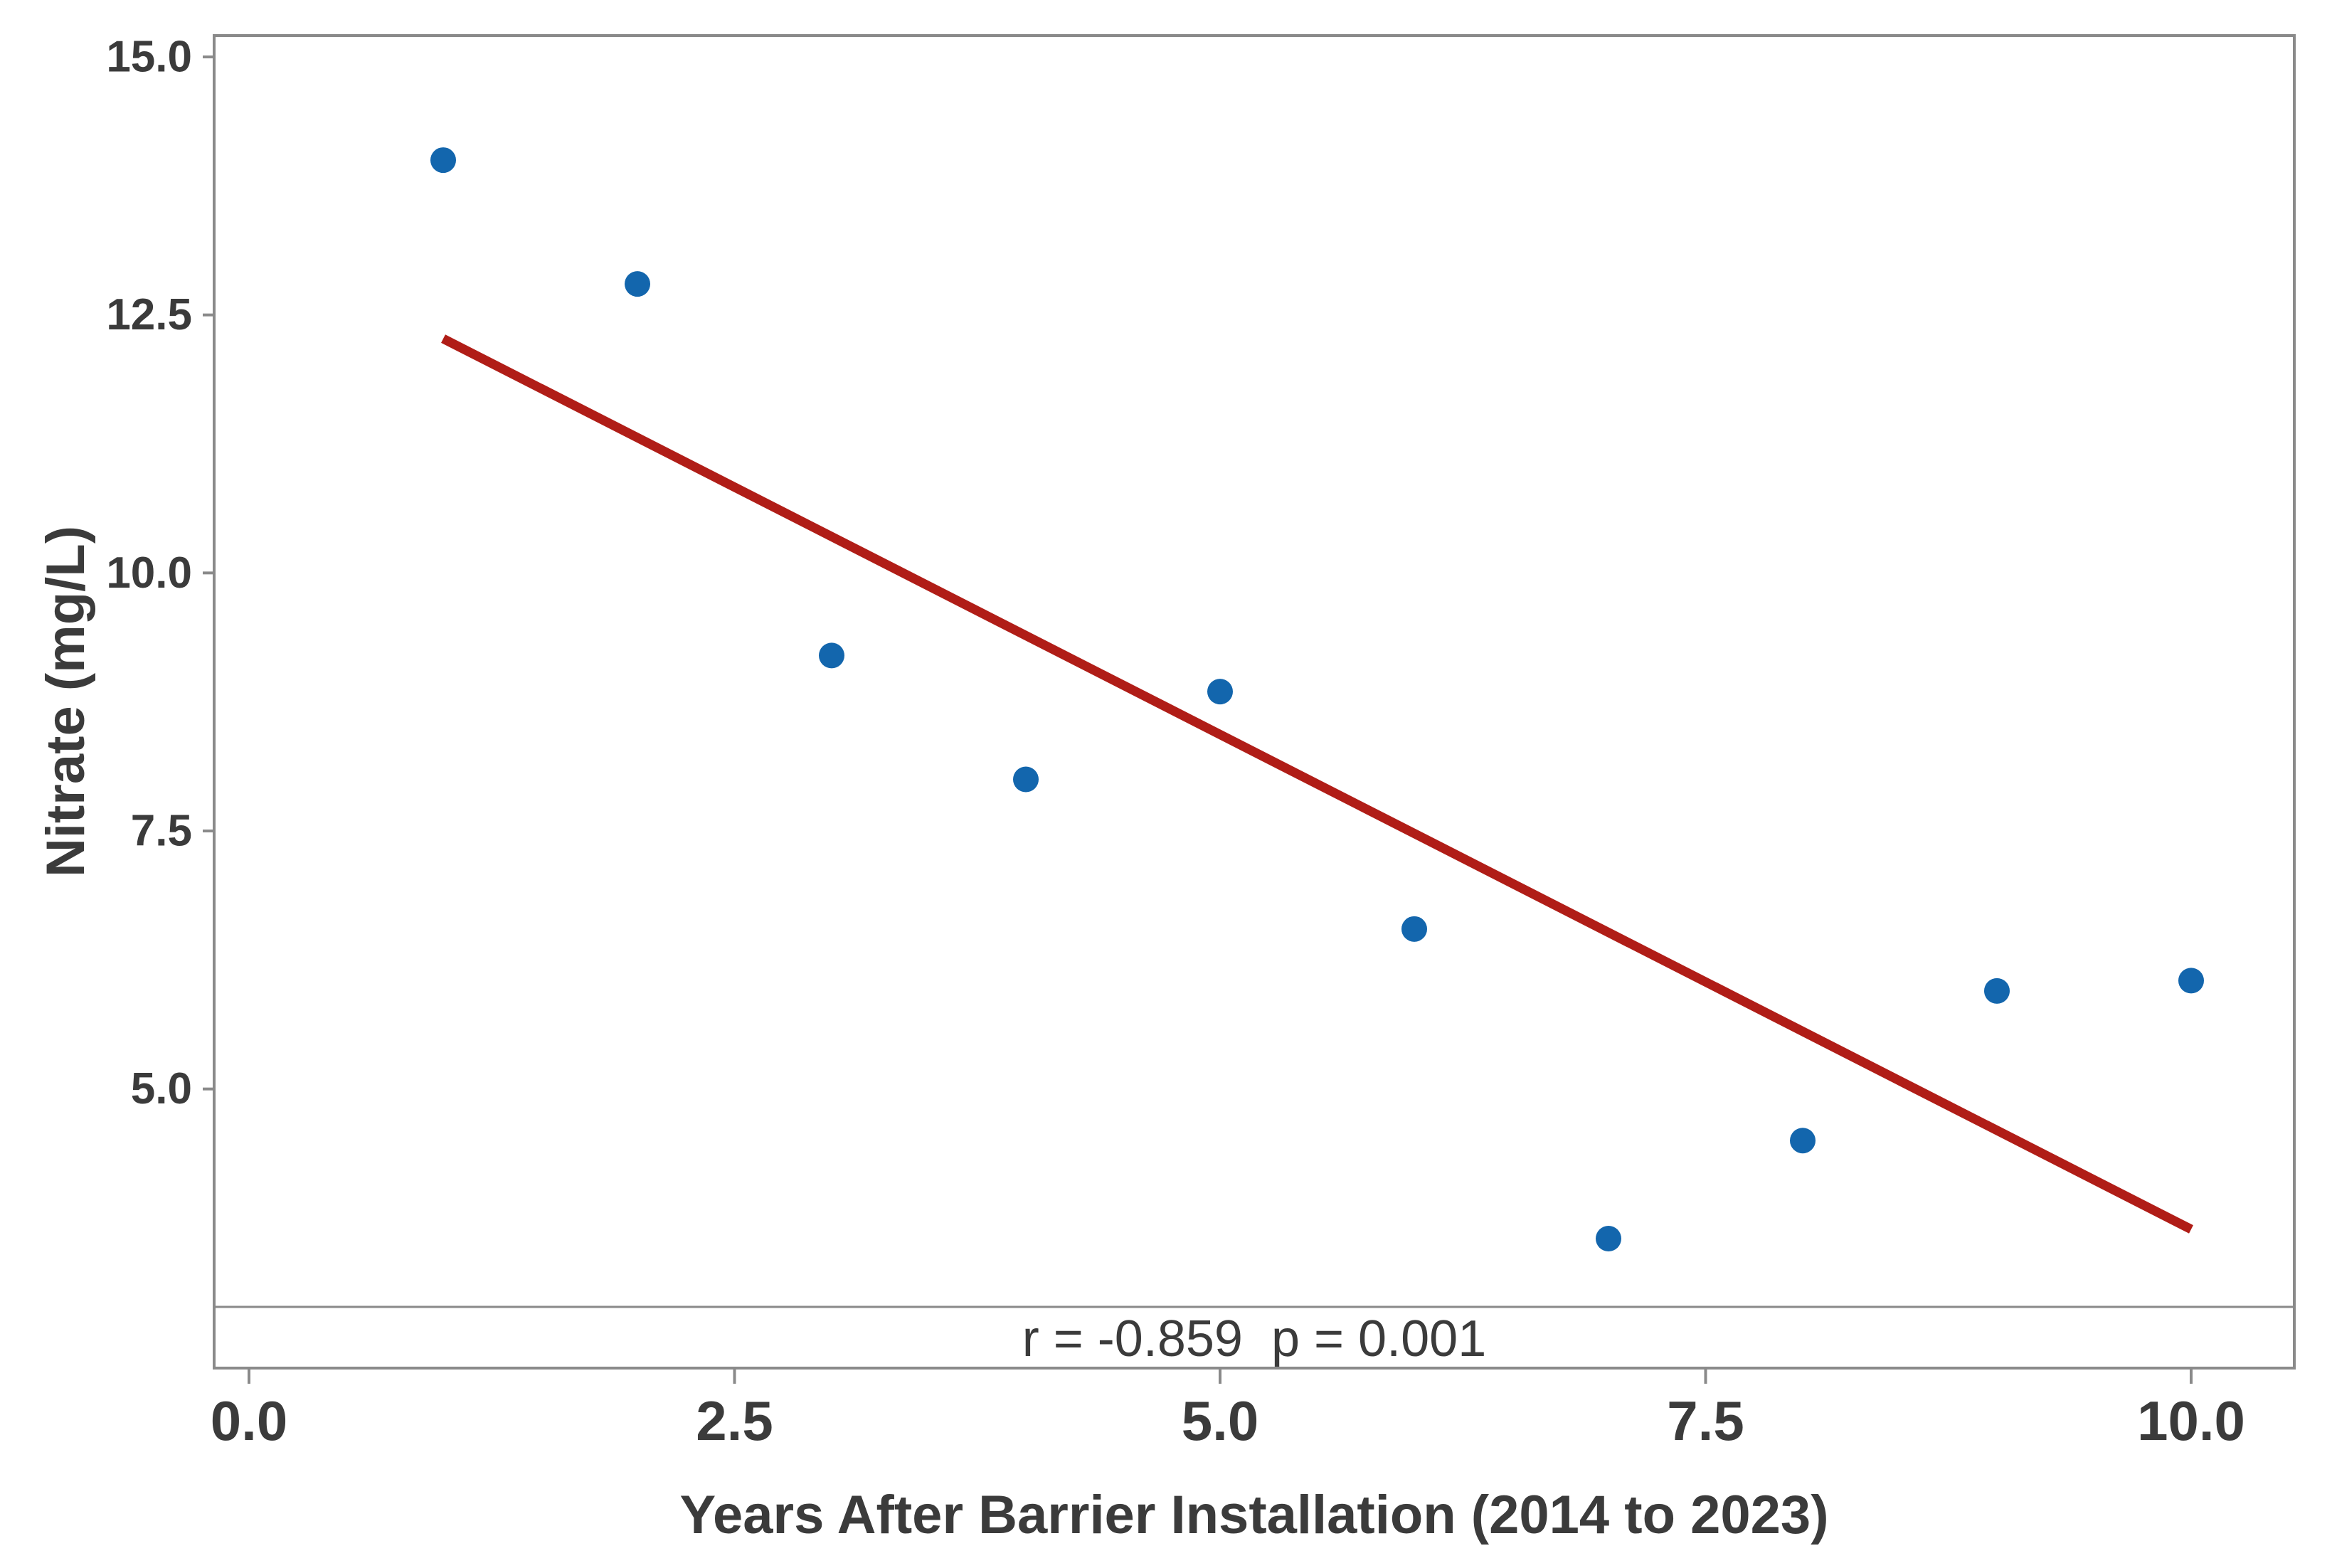  Describe the element at coordinates (149, 314) in the screenshot. I see `y-tick-label: 12.5` at that location.